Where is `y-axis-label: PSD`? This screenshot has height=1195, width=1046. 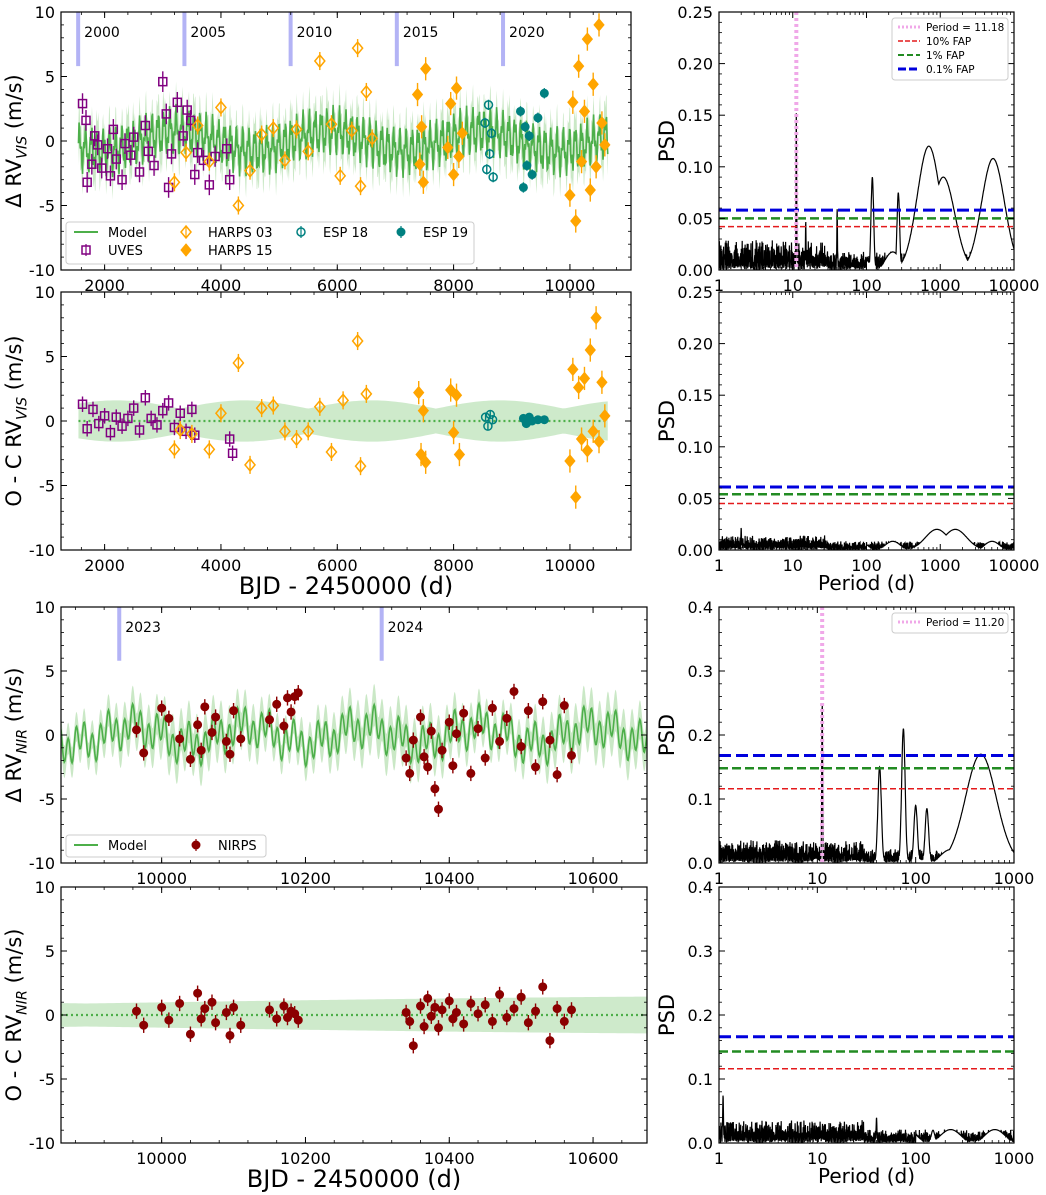 y-axis-label: PSD is located at coordinates (667, 421).